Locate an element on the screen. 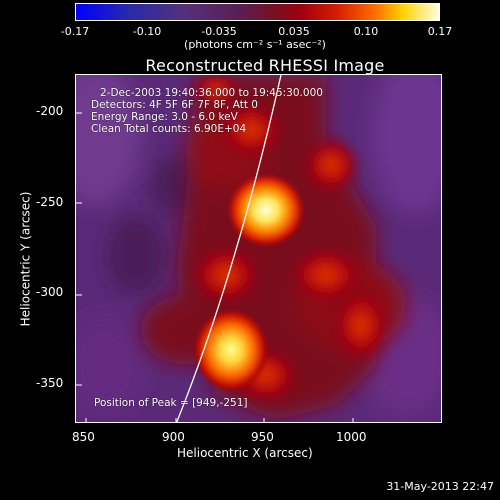  info-time-range: 2-Dec-2003 19:40:36.000 to 19:45:30.000 is located at coordinates (211, 93).